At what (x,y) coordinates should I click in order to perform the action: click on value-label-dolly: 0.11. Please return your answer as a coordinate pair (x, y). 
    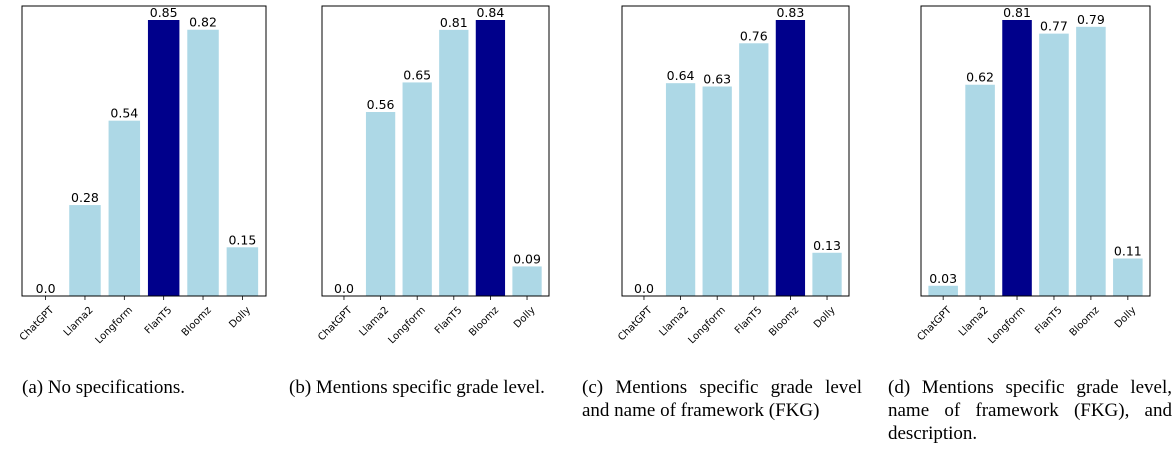
    Looking at the image, I should click on (1128, 251).